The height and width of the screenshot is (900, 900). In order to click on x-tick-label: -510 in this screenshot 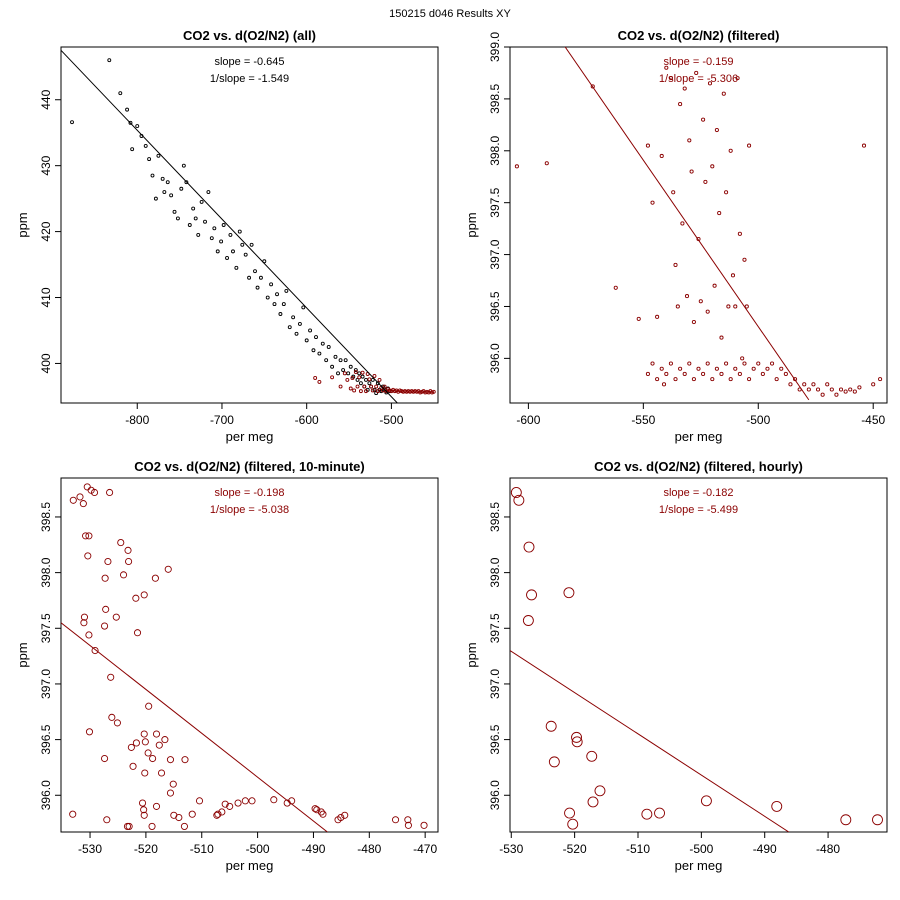, I will do `click(638, 849)`.